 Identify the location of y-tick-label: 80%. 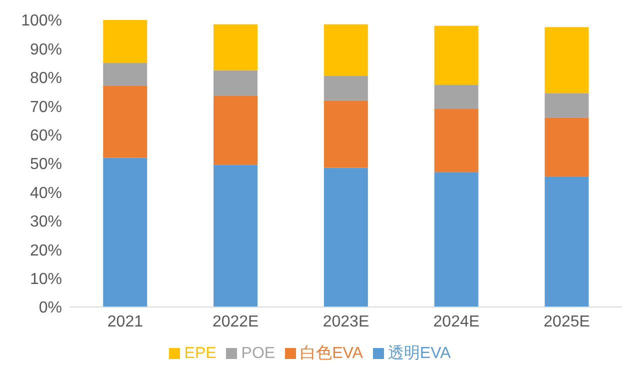
(46, 79).